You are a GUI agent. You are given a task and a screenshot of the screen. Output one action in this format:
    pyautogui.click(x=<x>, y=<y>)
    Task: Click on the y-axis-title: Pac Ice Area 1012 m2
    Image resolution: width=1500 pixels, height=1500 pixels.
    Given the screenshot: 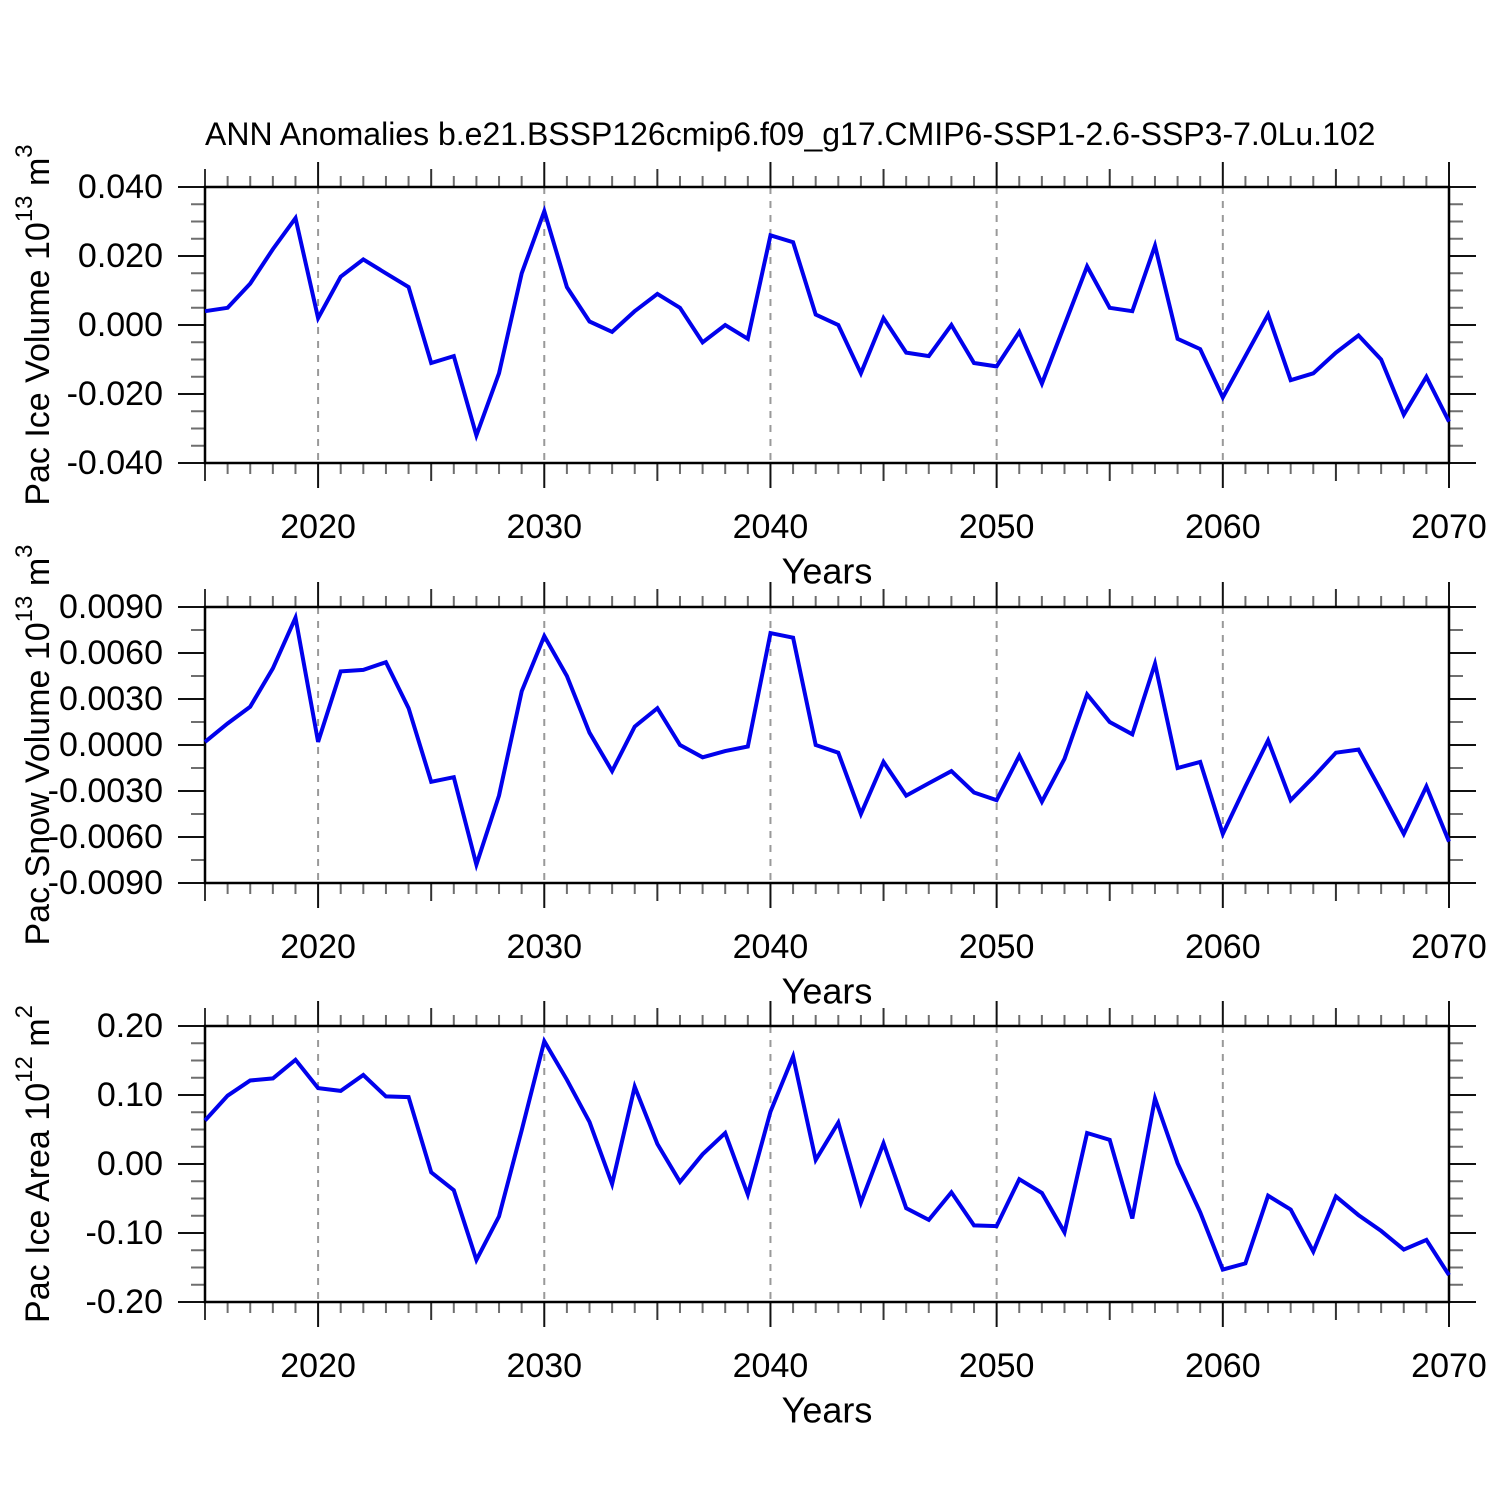 What is the action you would take?
    pyautogui.click(x=34, y=1164)
    